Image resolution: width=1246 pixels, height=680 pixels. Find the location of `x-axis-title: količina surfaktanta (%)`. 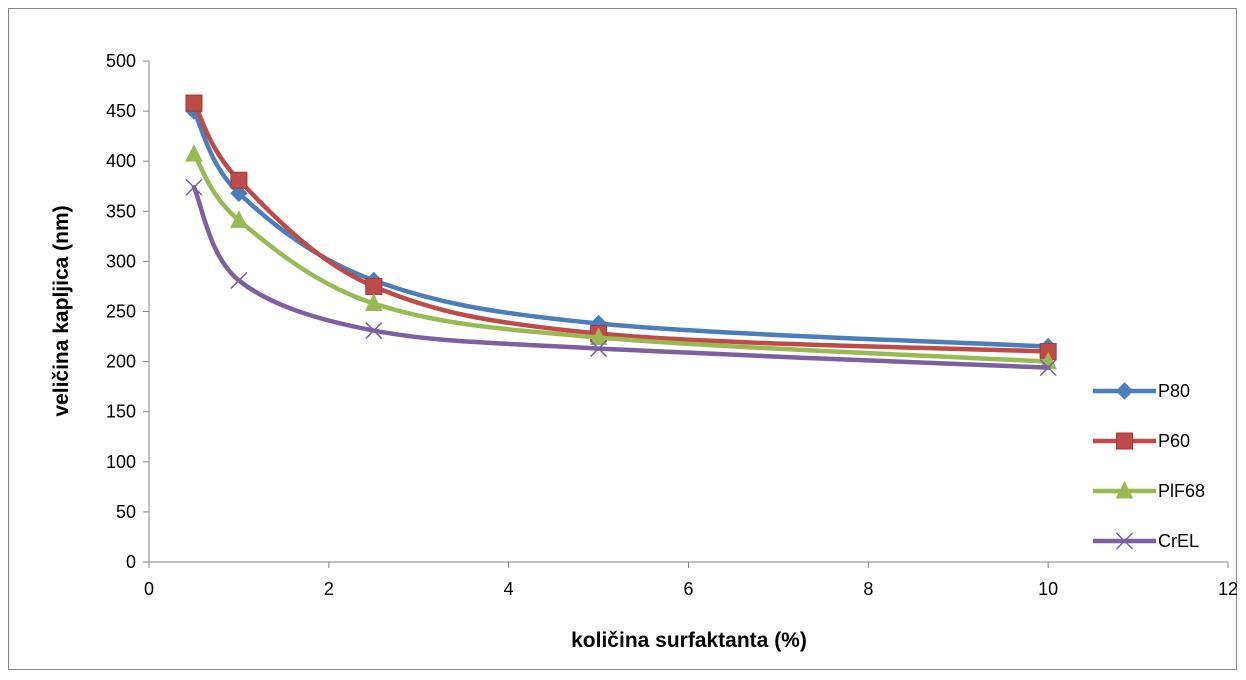

x-axis-title: količina surfaktanta (%) is located at coordinates (689, 640).